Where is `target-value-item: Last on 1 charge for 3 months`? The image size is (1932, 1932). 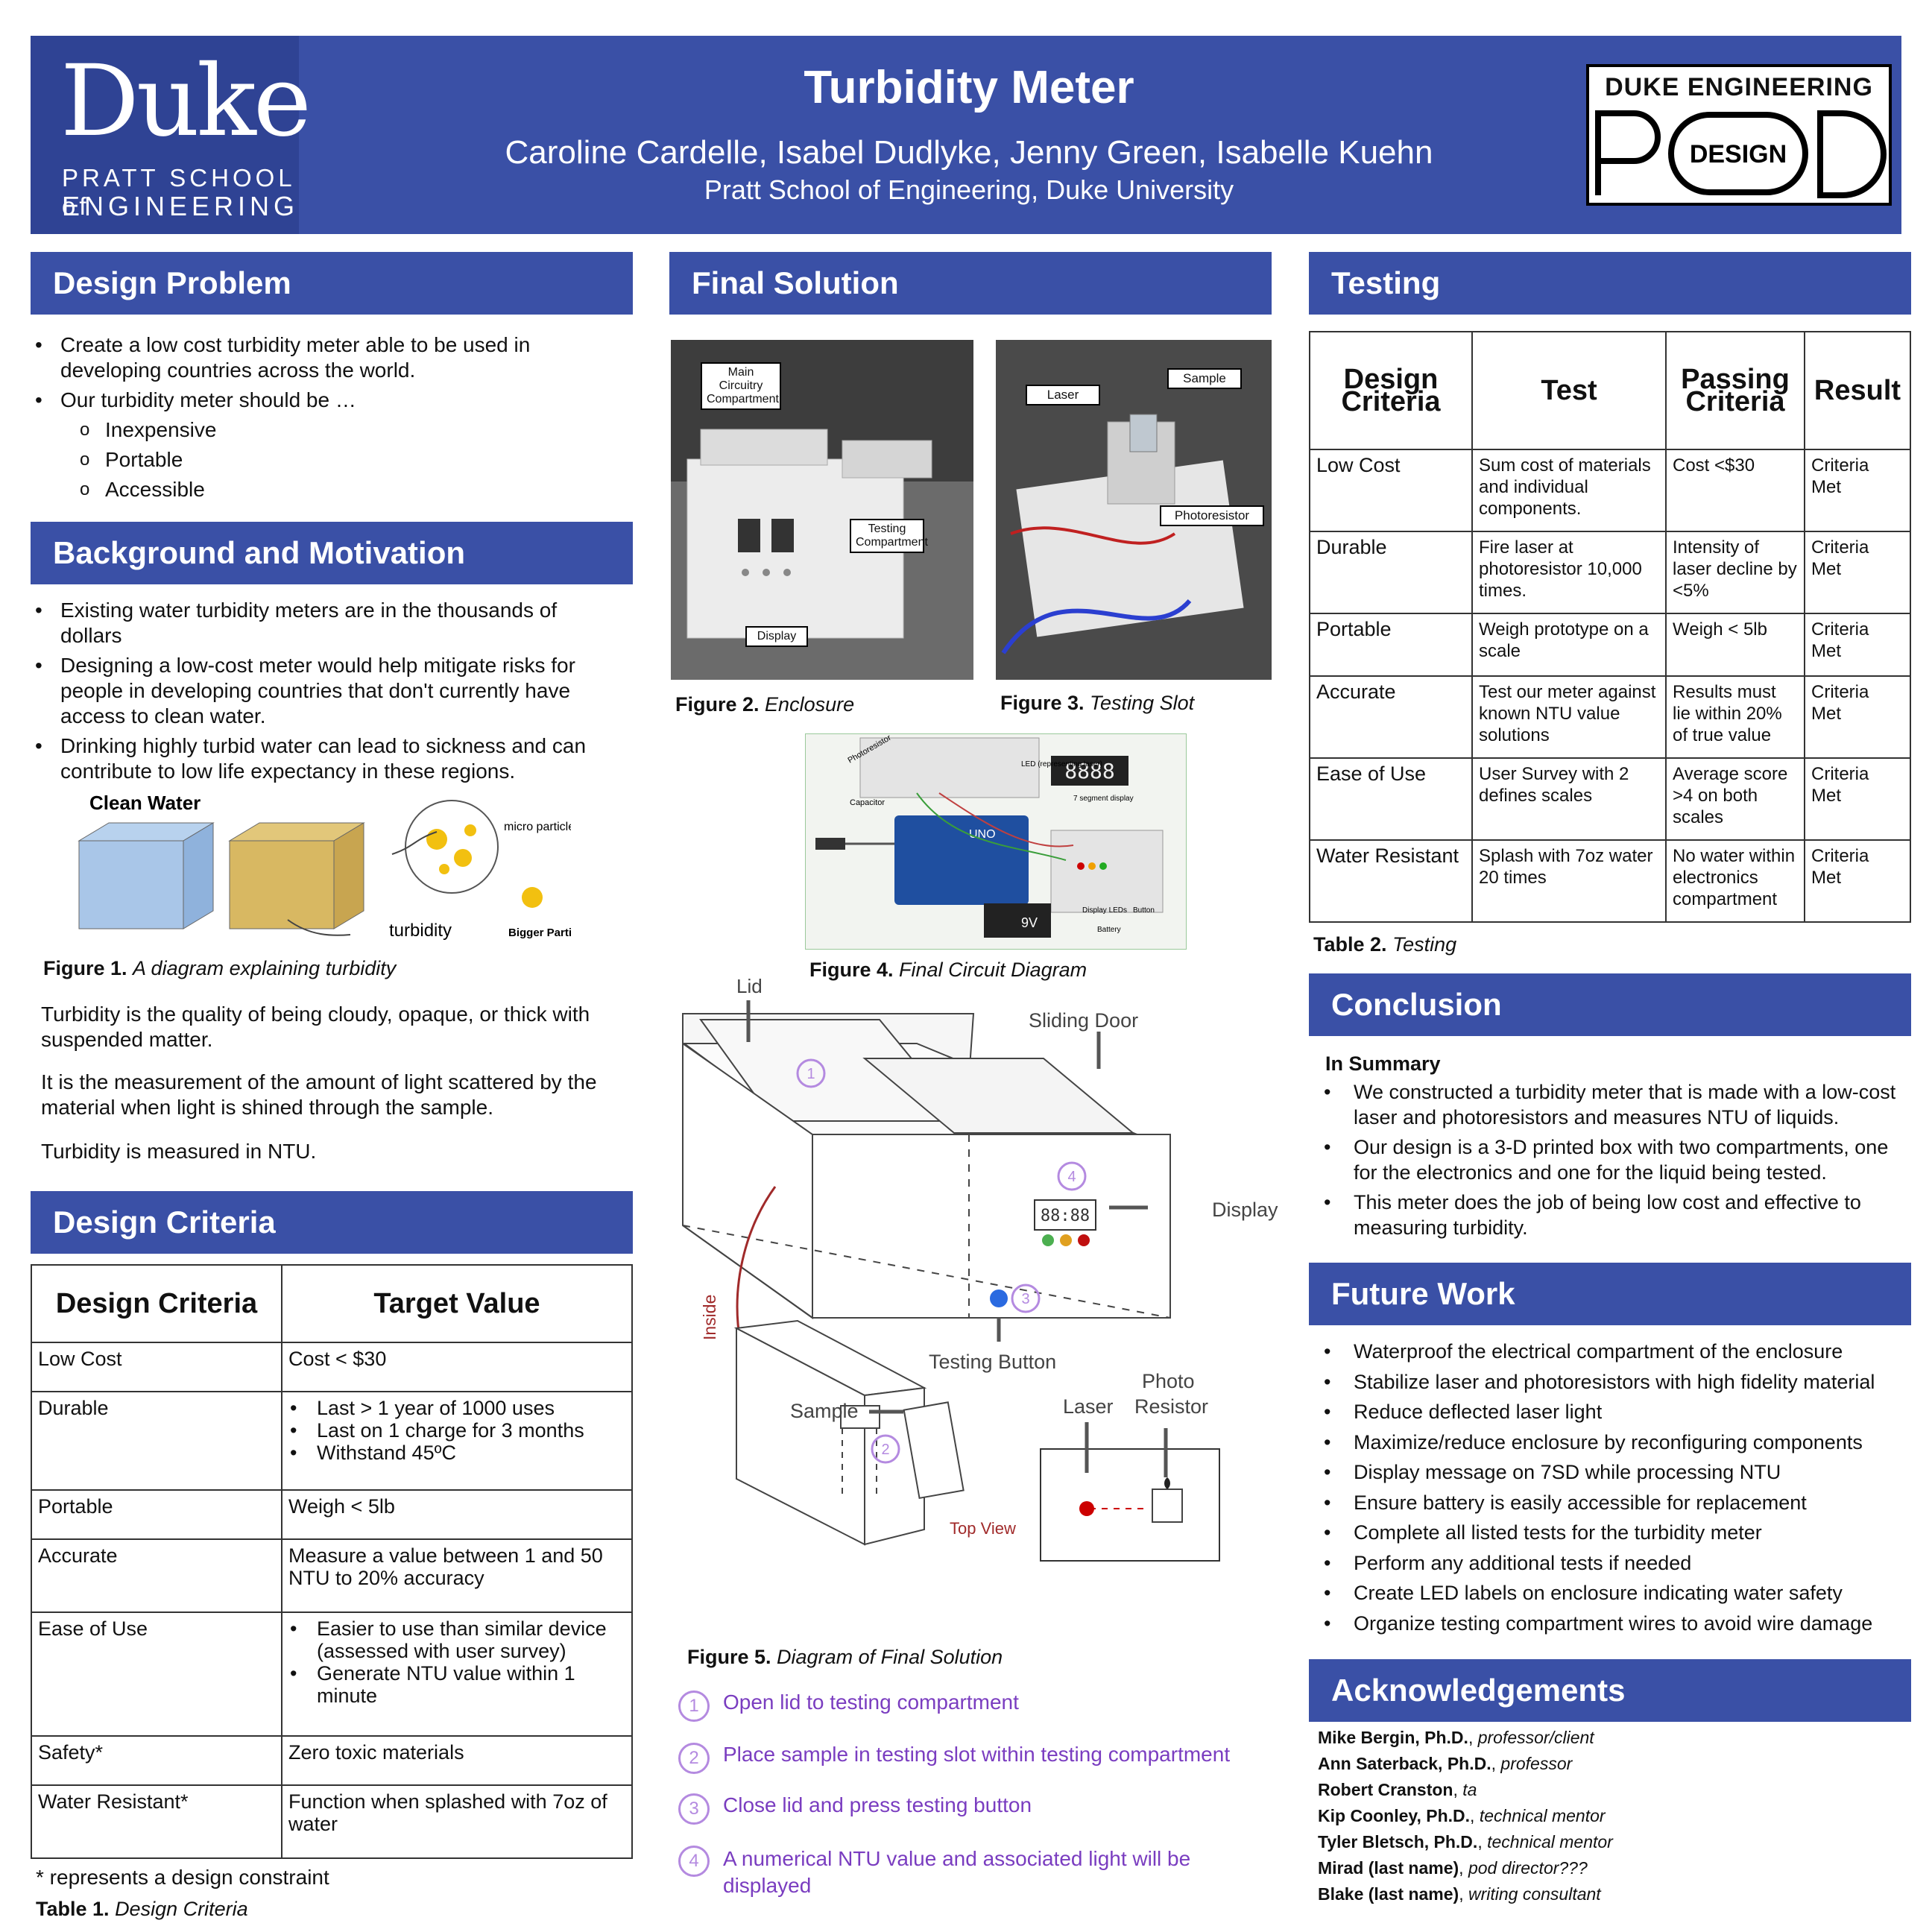 target-value-item: Last on 1 charge for 3 months is located at coordinates (456, 1430).